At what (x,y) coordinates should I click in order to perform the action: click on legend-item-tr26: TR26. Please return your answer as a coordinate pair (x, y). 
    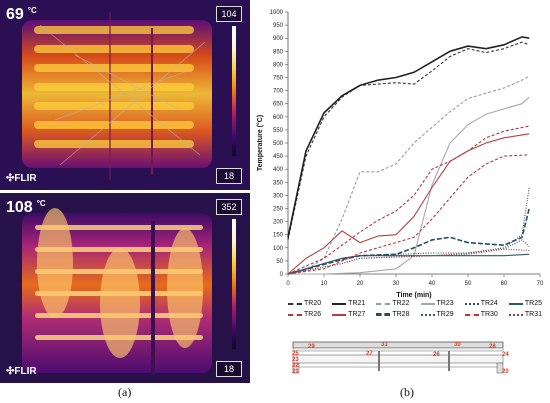
    Looking at the image, I should click on (308, 314).